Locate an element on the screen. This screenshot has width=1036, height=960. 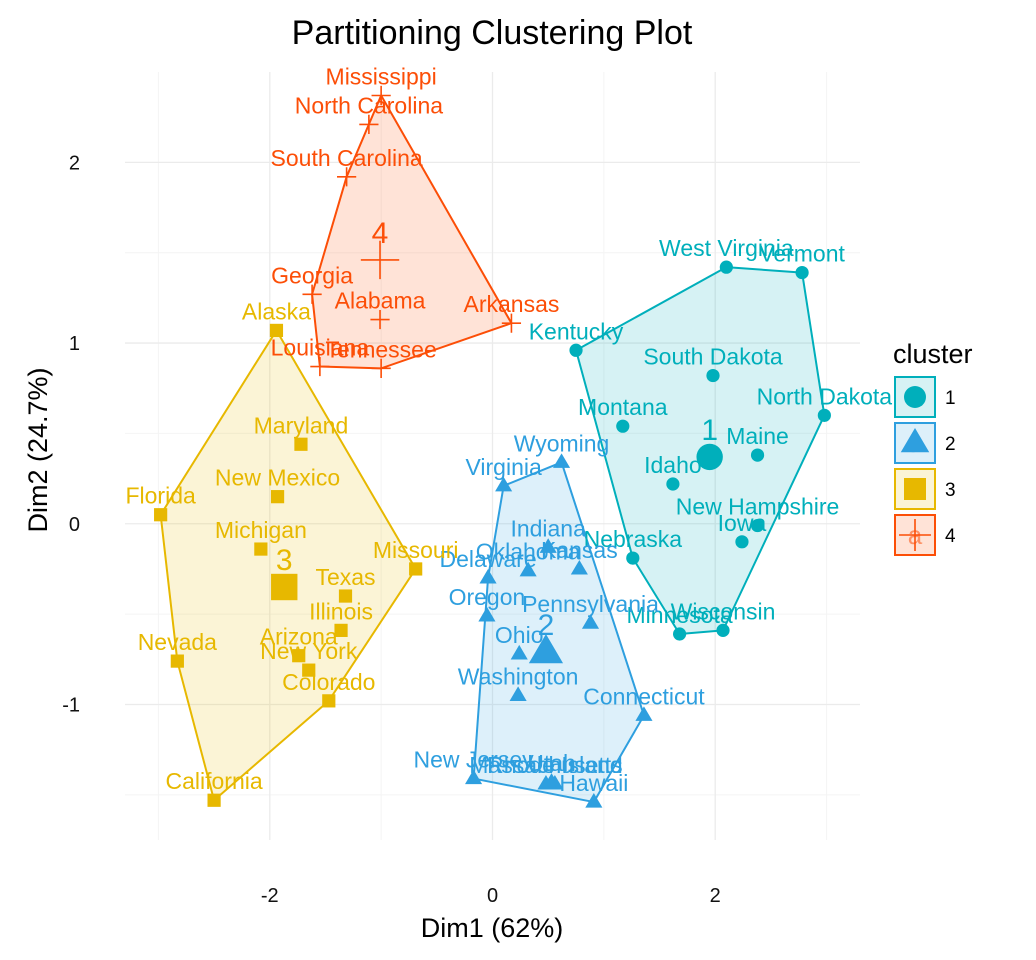
point-label: Maine is located at coordinates (757, 436).